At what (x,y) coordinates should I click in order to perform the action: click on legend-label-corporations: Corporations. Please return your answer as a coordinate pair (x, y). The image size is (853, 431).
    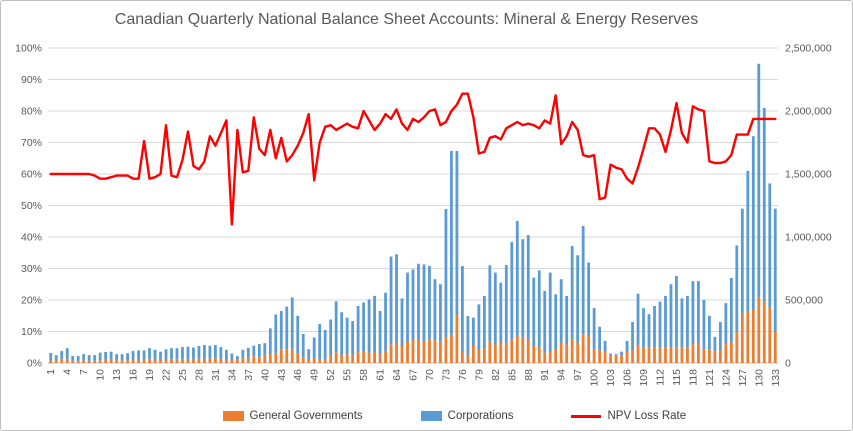
    Looking at the image, I should click on (480, 416).